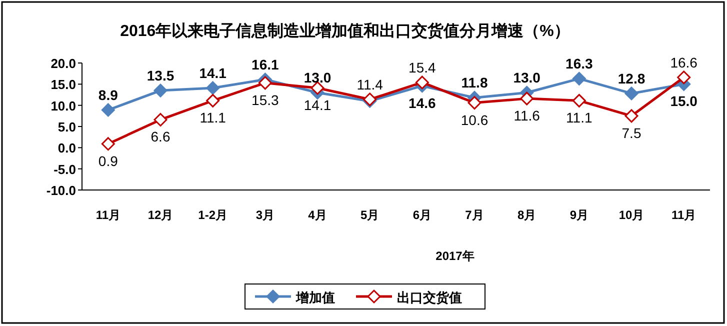 This screenshot has width=727, height=326. I want to click on y-tick-label: -10.0, so click(61, 190).